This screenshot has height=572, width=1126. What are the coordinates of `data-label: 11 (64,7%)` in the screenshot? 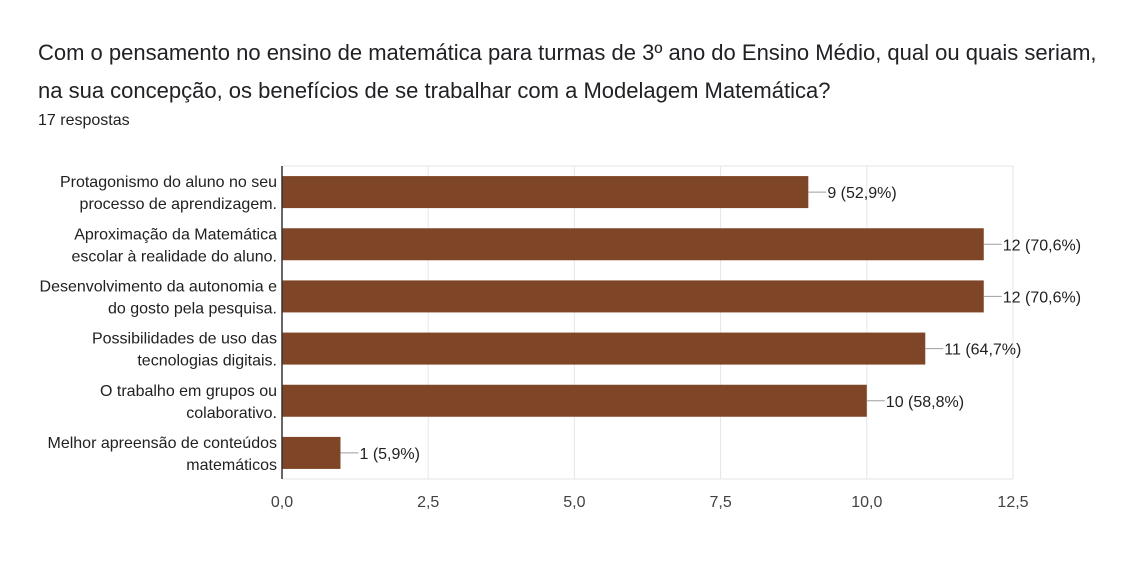 It's located at (982, 350).